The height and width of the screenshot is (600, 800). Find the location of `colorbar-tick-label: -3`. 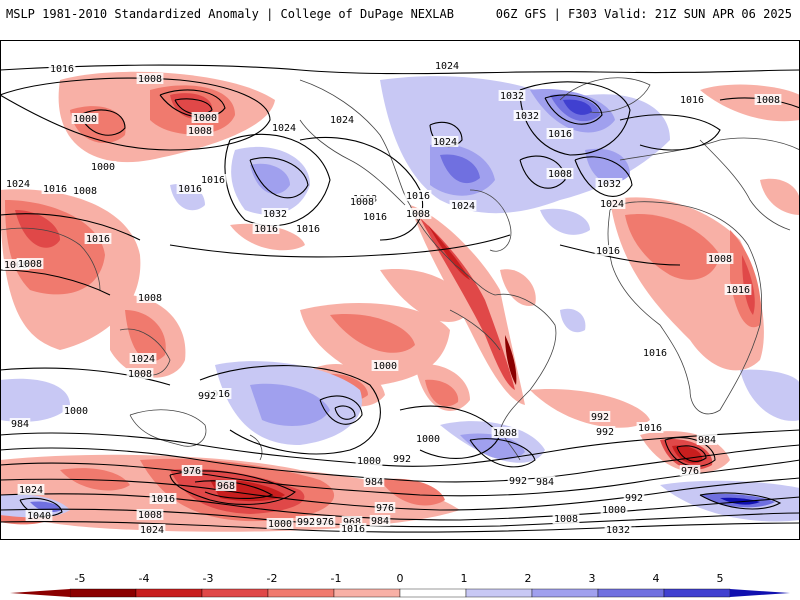

colorbar-tick-label: -3 is located at coordinates (208, 578).